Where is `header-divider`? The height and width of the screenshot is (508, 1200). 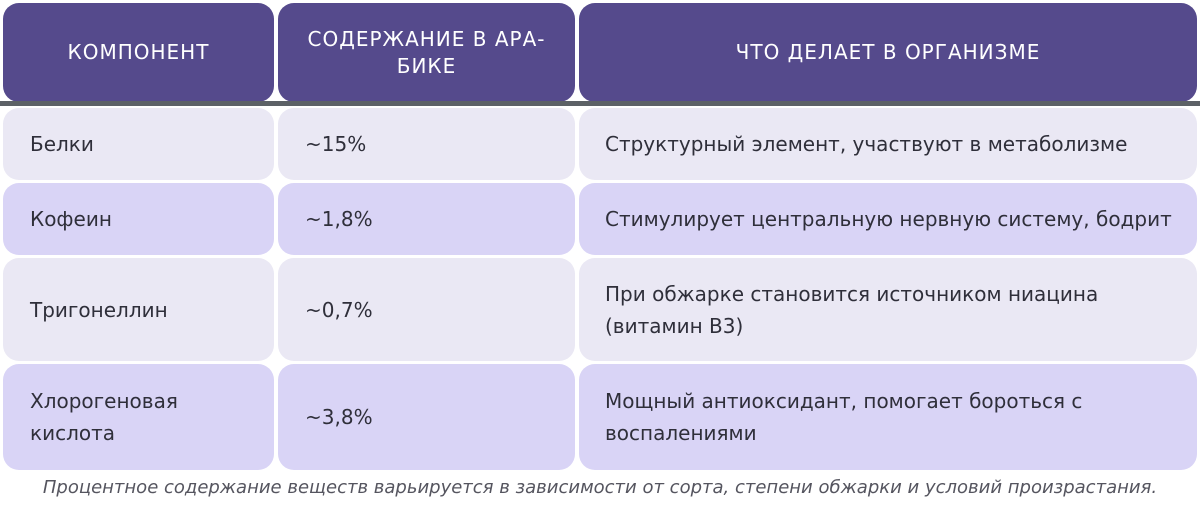
header-divider is located at coordinates (600, 103).